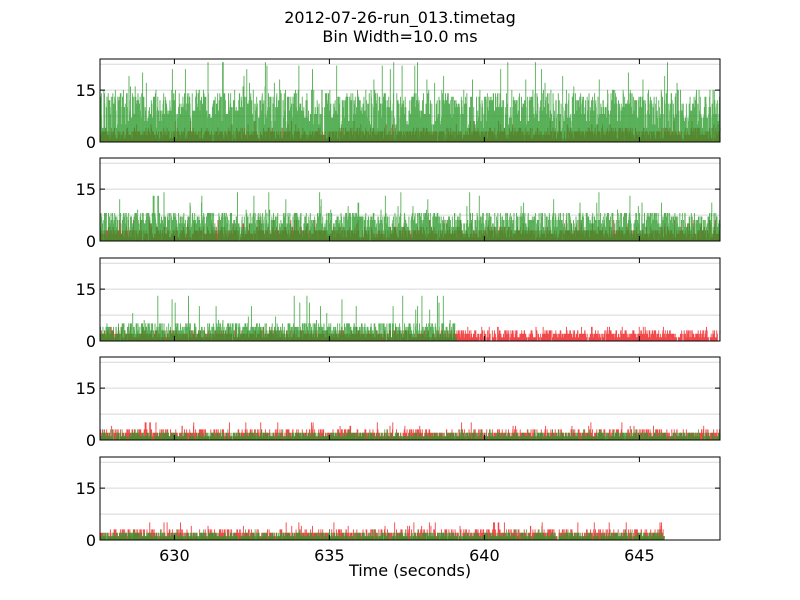 This screenshot has width=800, height=600. Describe the element at coordinates (174, 555) in the screenshot. I see `x-tick-label: 630` at that location.